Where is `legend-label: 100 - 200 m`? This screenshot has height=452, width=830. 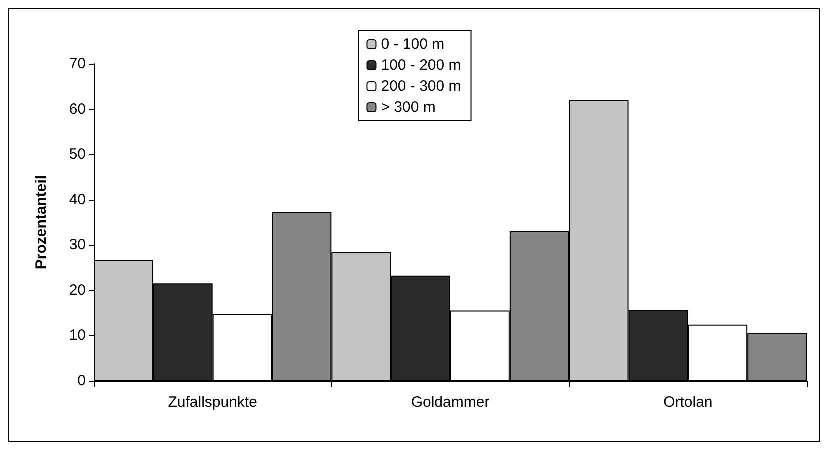
legend-label: 100 - 200 m is located at coordinates (421, 65).